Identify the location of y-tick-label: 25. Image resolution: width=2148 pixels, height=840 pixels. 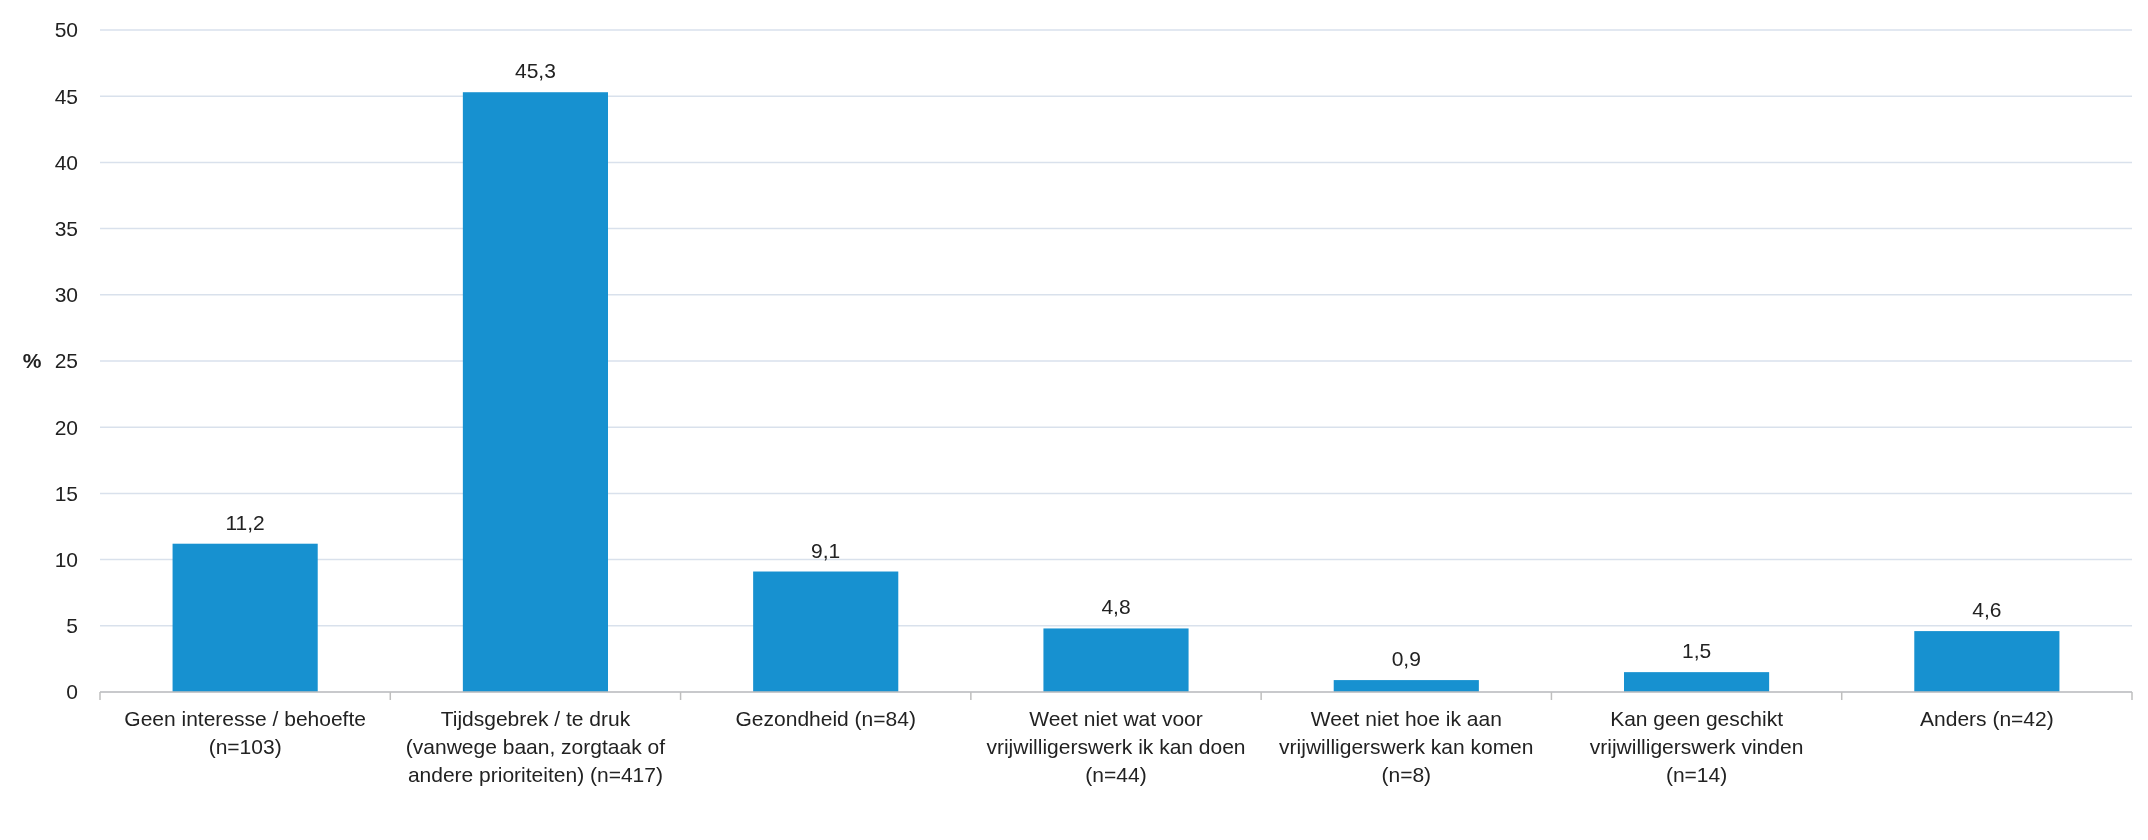
(66, 361).